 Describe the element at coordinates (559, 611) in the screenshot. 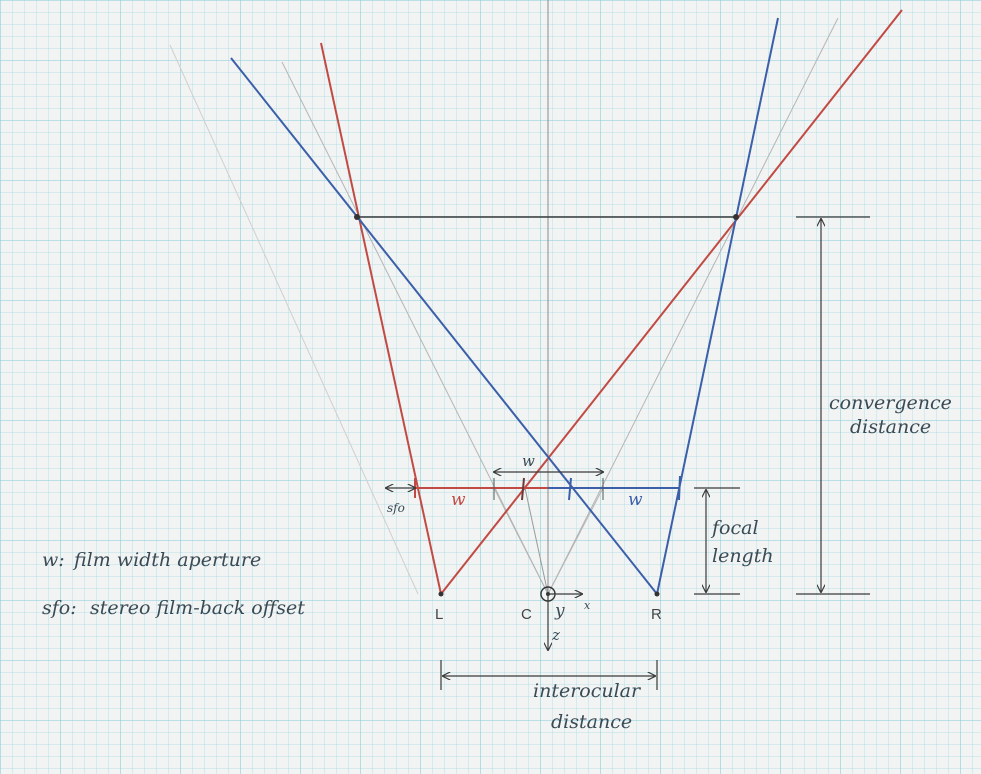

I see `y-axis-label: y` at that location.